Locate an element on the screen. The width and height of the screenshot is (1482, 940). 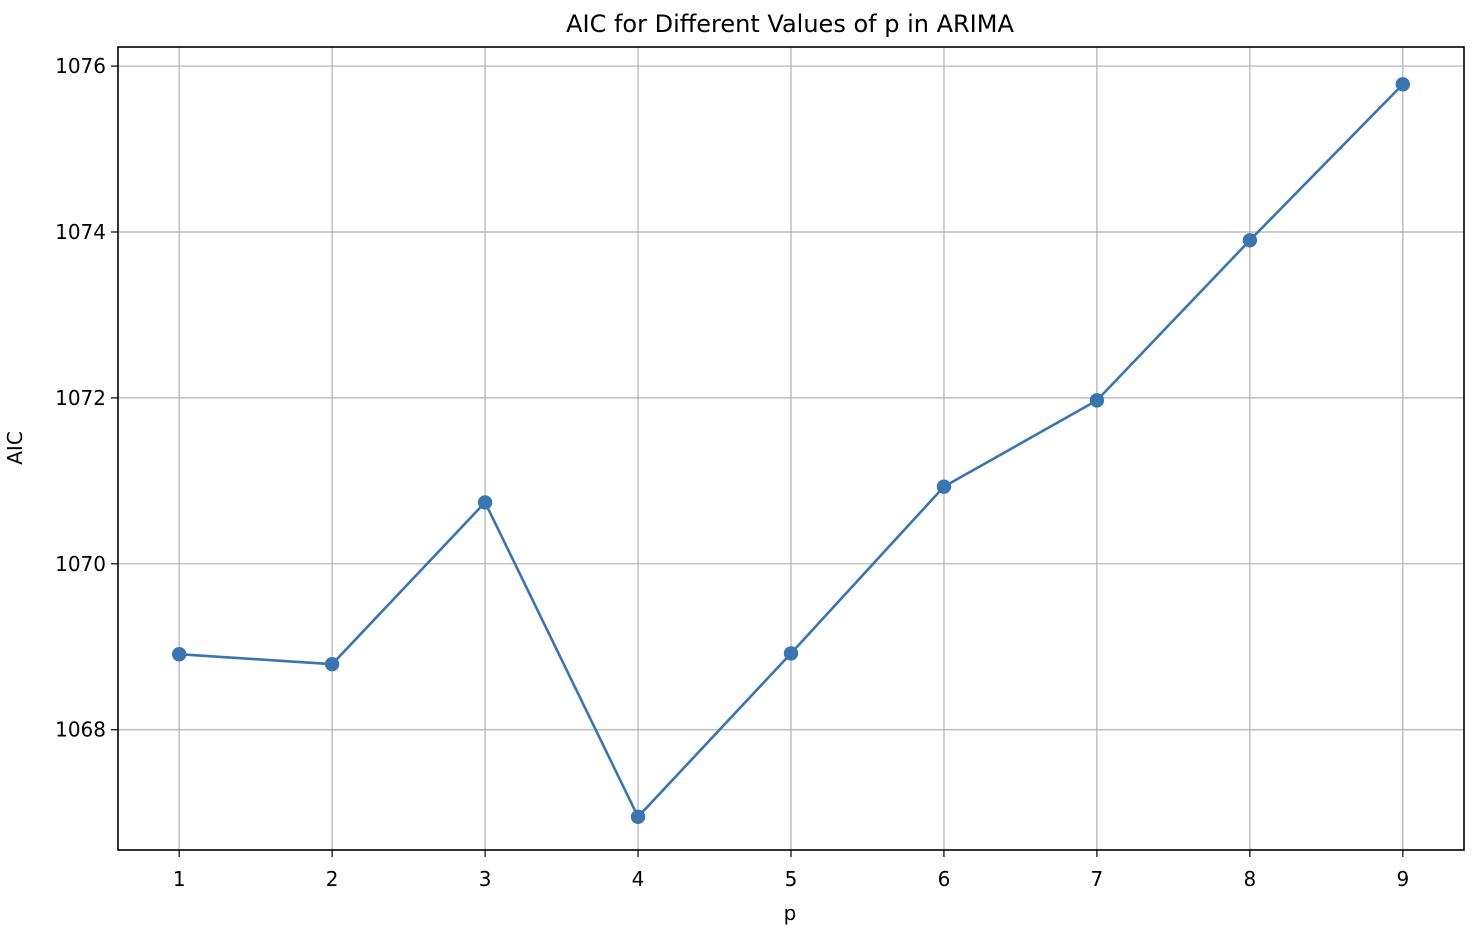
x-tick-label: 1 is located at coordinates (179, 879).